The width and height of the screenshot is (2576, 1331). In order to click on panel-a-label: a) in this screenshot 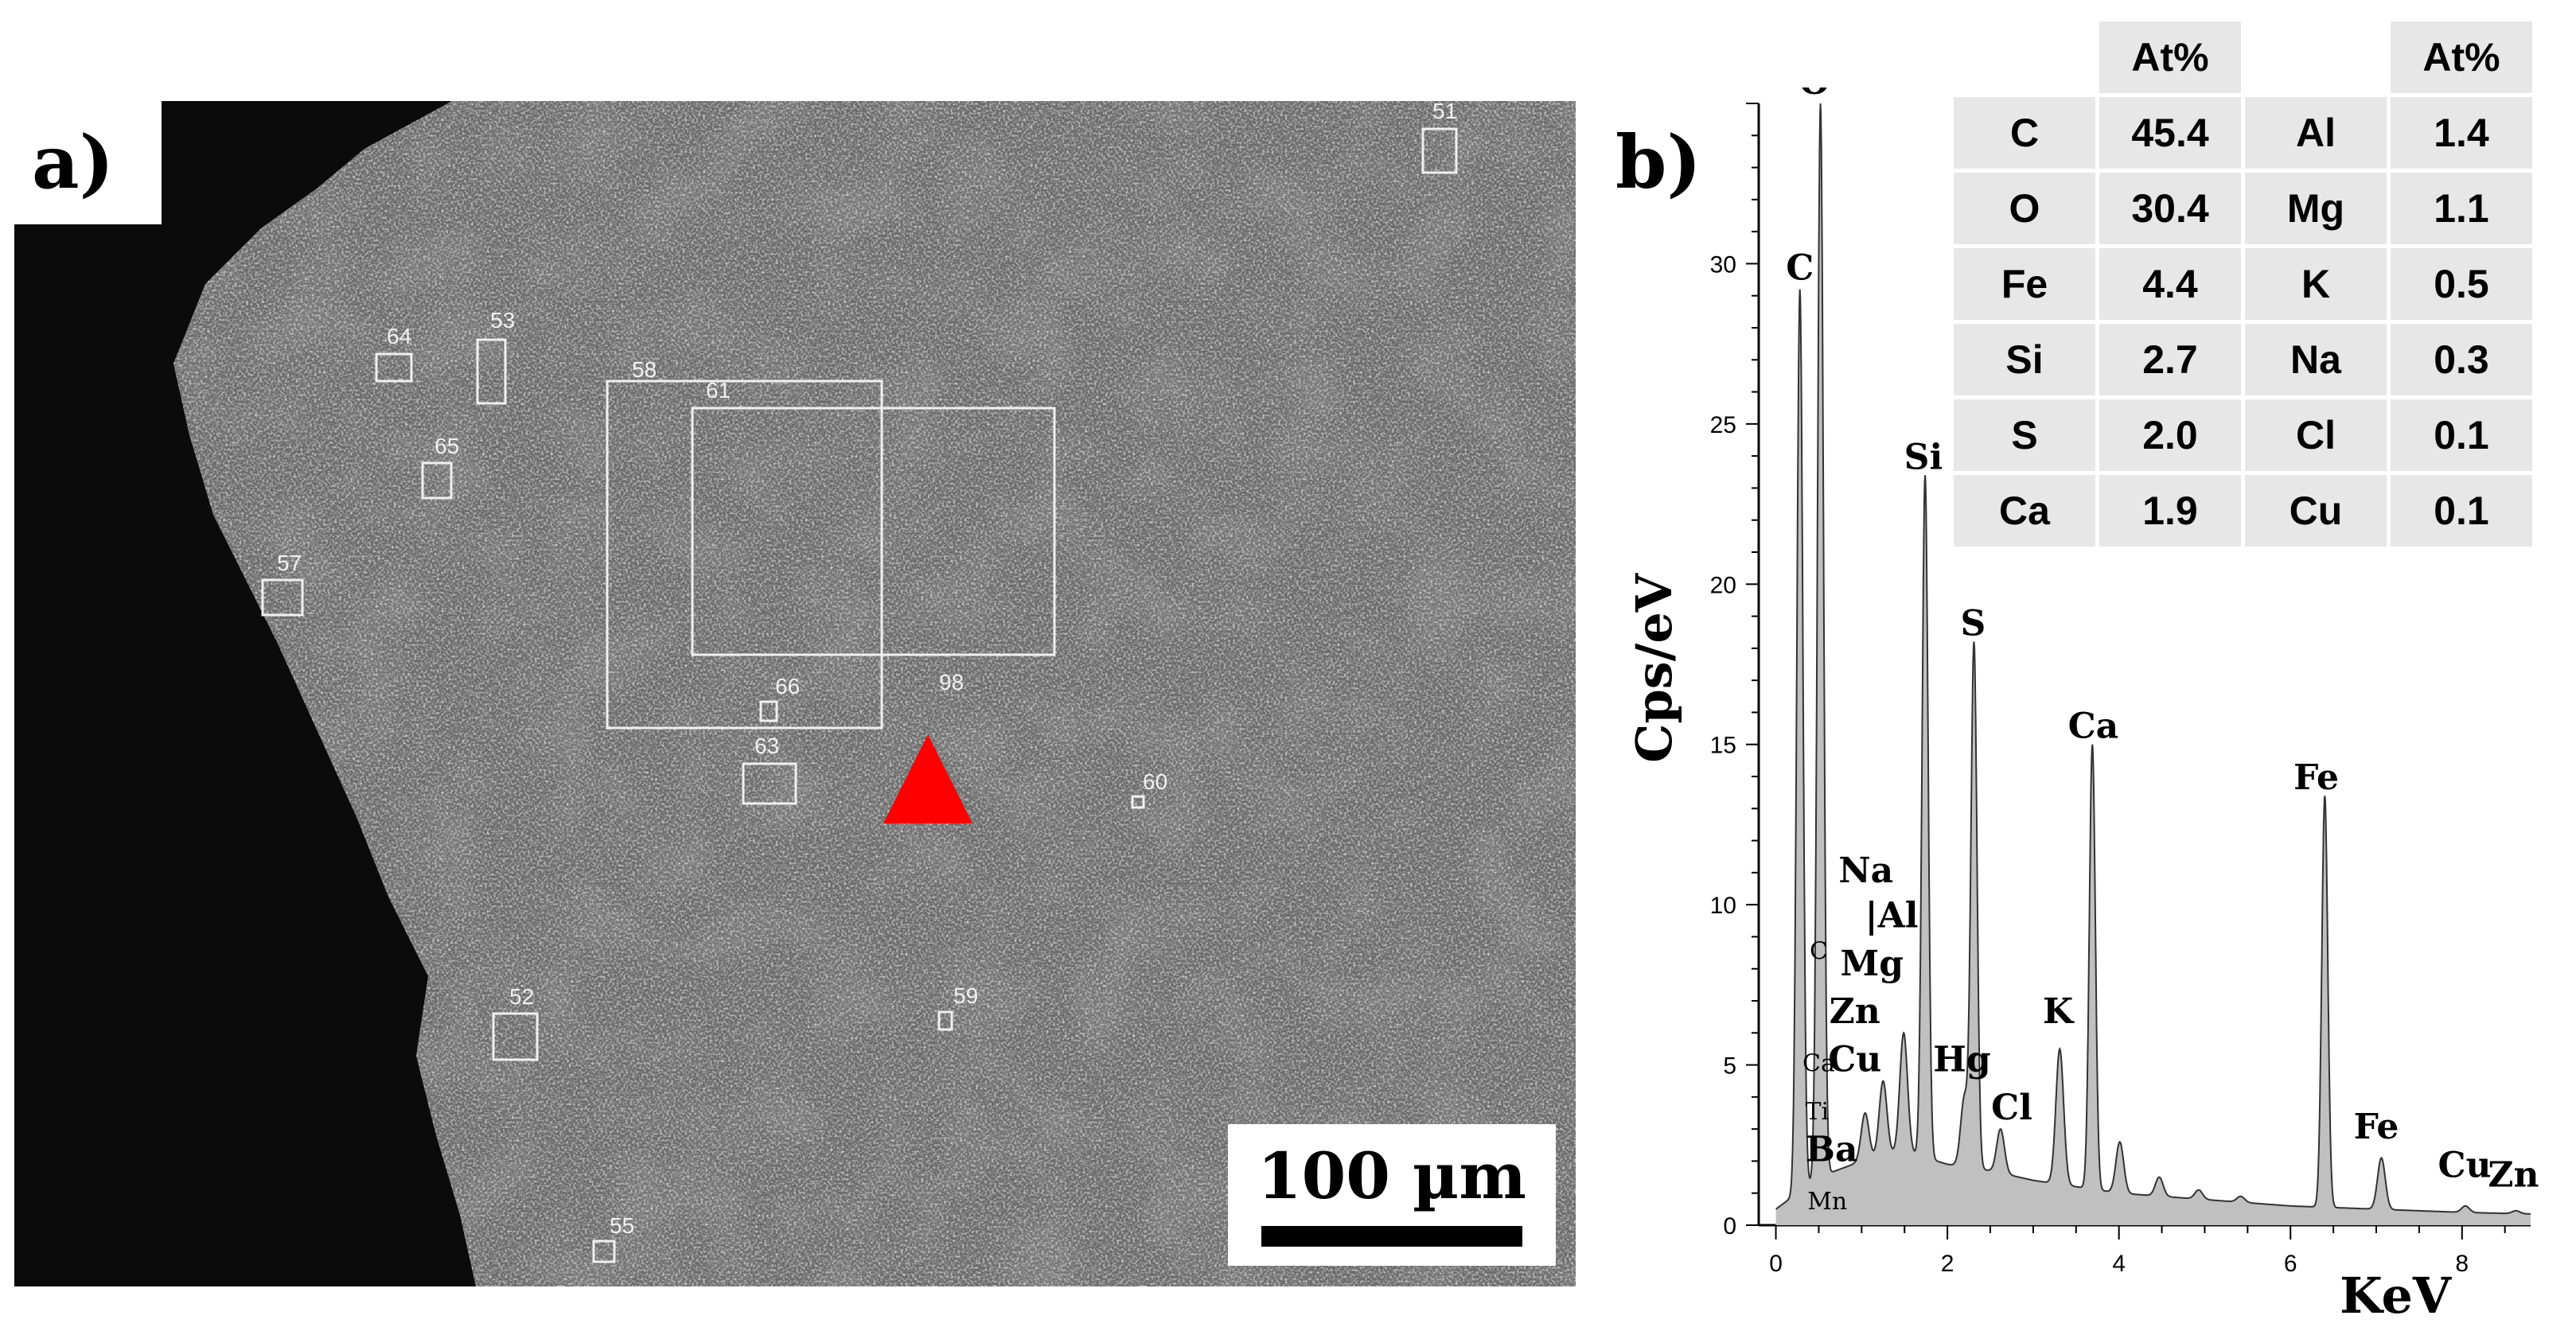, I will do `click(73, 162)`.